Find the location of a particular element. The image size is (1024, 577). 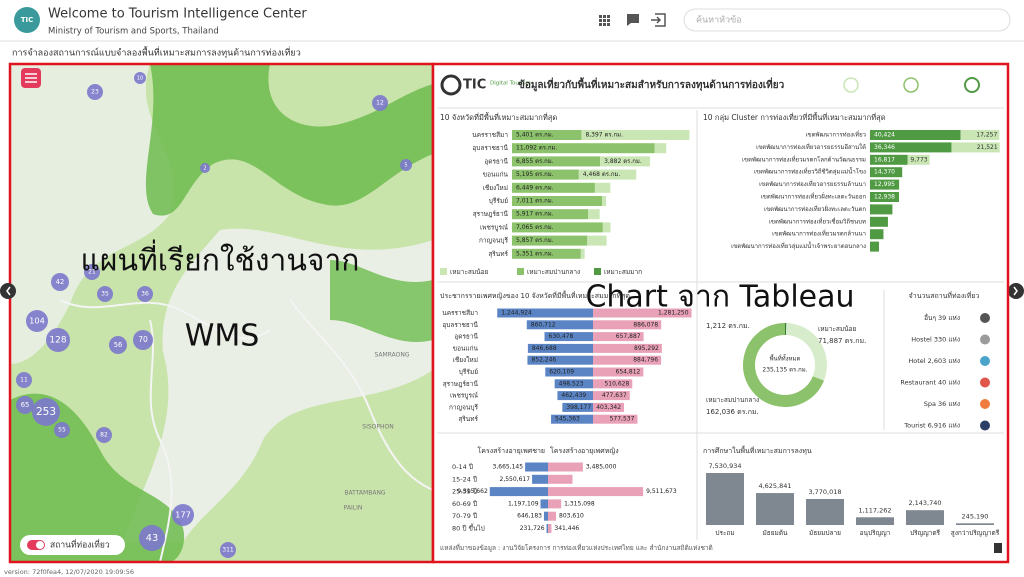

x-label: มัธยมต้น is located at coordinates (775, 533).